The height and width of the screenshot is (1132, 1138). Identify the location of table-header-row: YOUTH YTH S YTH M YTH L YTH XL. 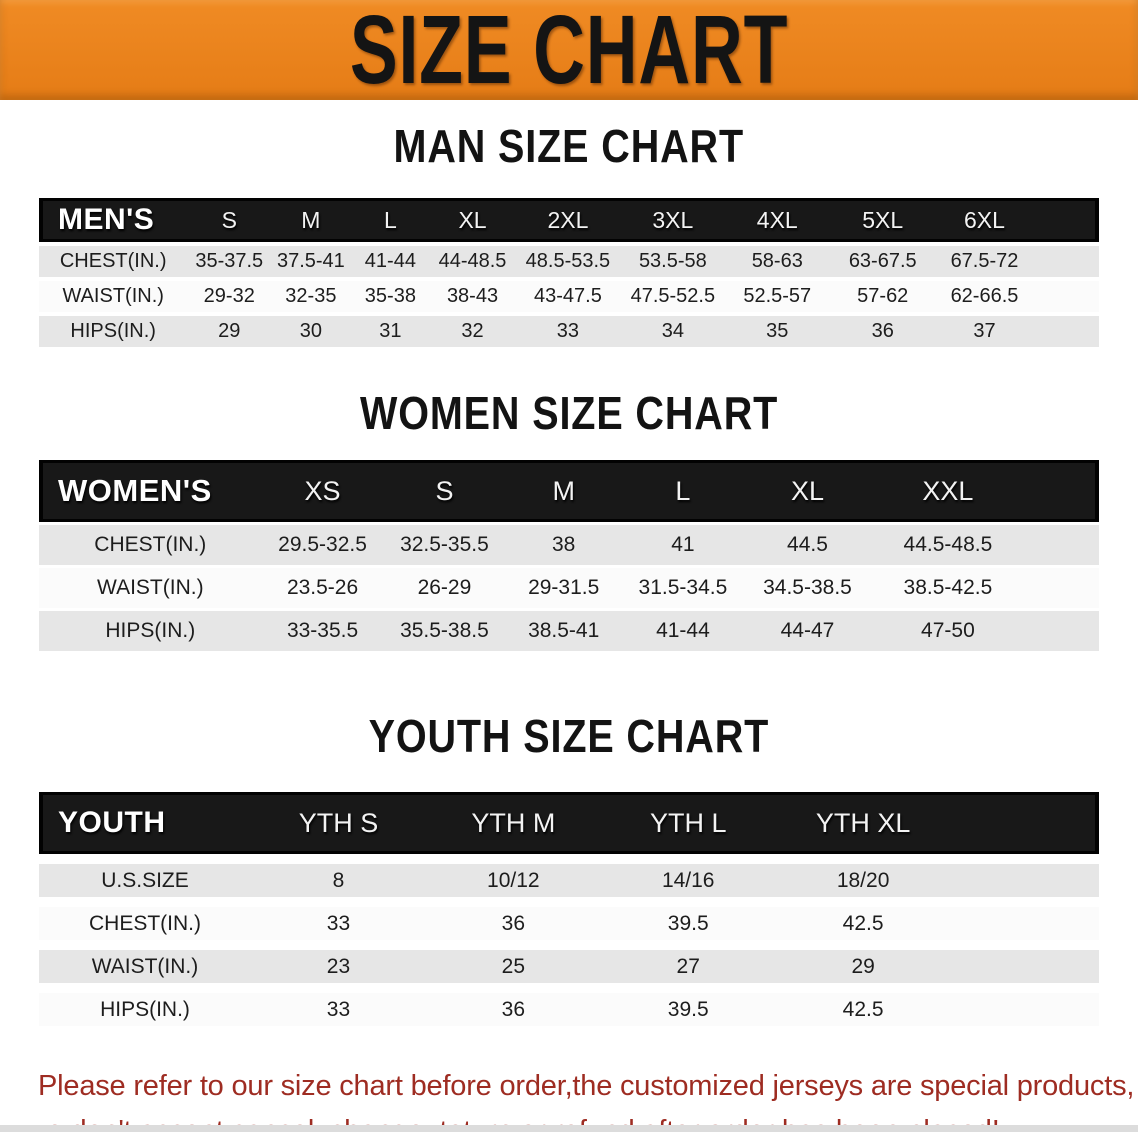
(569, 823).